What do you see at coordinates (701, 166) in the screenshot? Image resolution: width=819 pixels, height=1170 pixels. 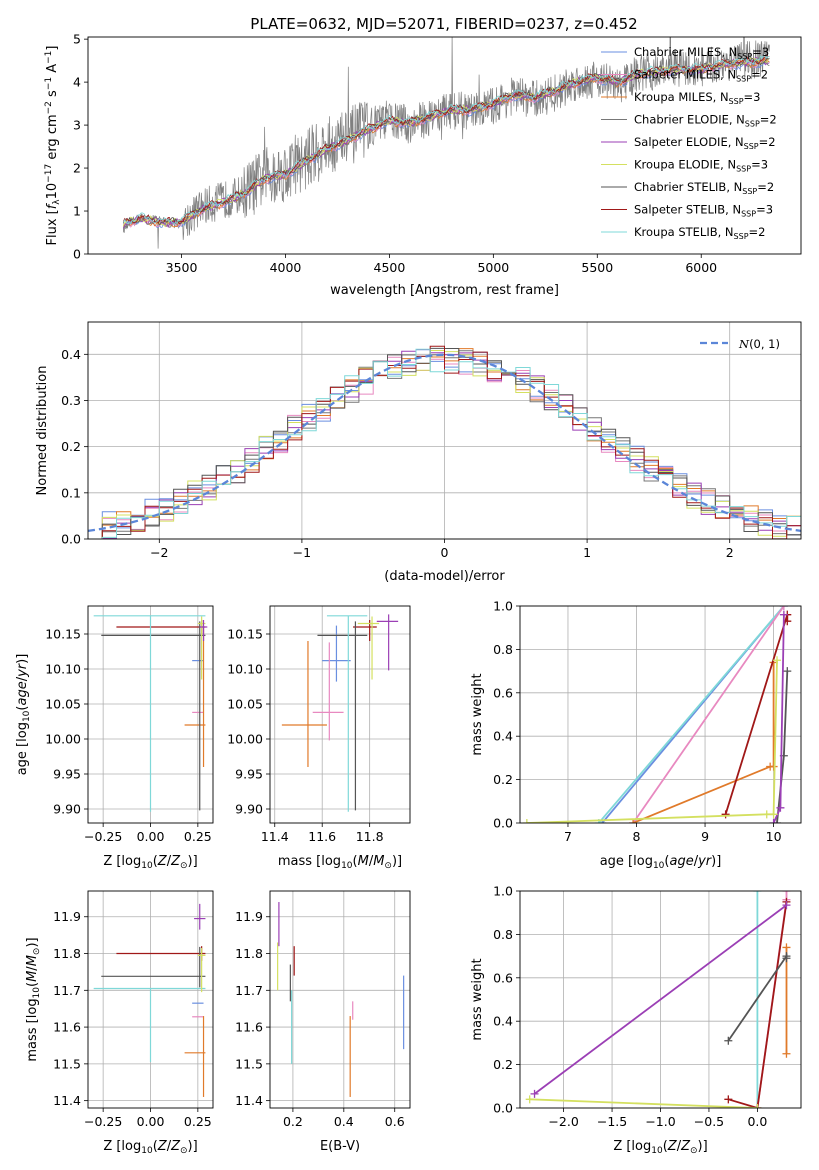 I see `legend-entry: Kroupa ELODIE, NSSP=3` at bounding box center [701, 166].